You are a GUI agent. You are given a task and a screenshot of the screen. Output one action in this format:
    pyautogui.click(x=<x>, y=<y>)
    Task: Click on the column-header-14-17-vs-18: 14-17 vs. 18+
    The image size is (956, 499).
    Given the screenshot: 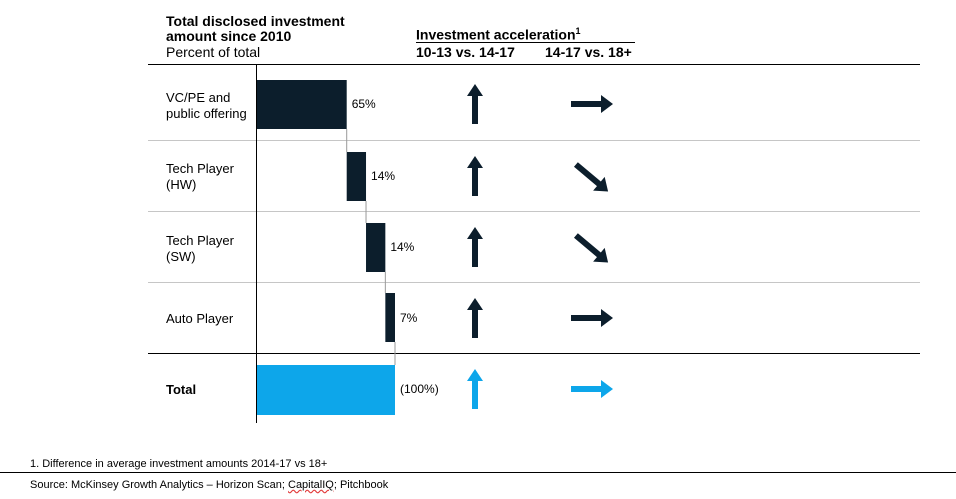 What is the action you would take?
    pyautogui.click(x=588, y=52)
    